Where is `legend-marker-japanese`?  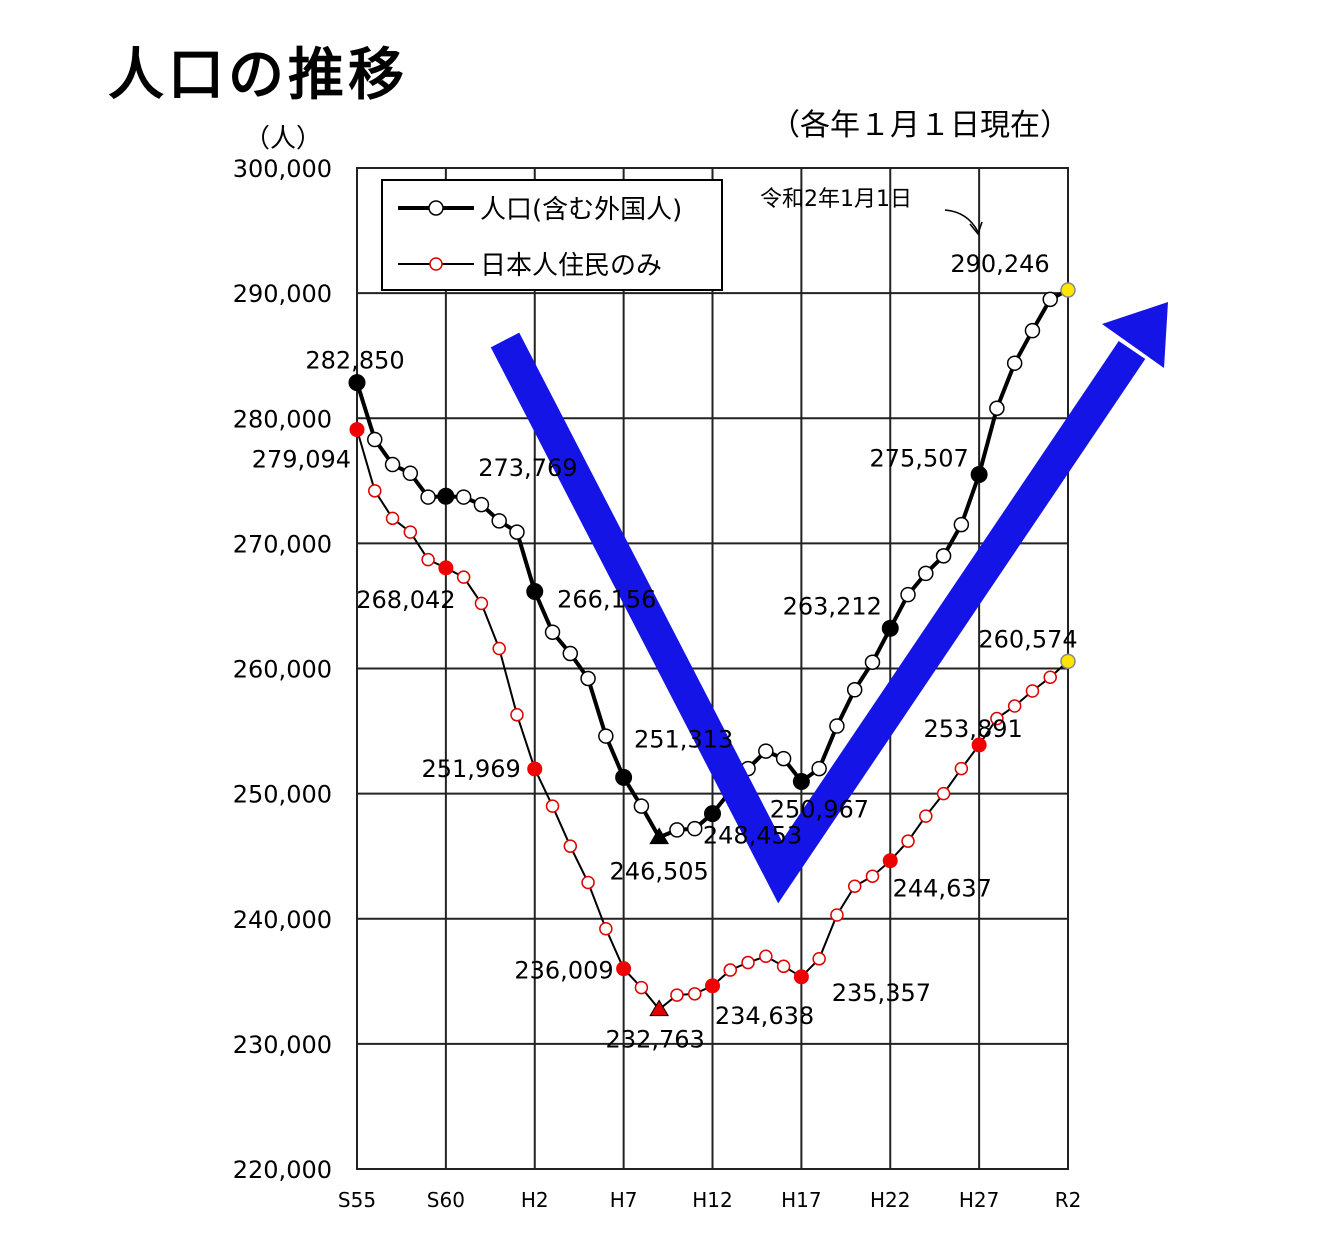 legend-marker-japanese is located at coordinates (436, 264).